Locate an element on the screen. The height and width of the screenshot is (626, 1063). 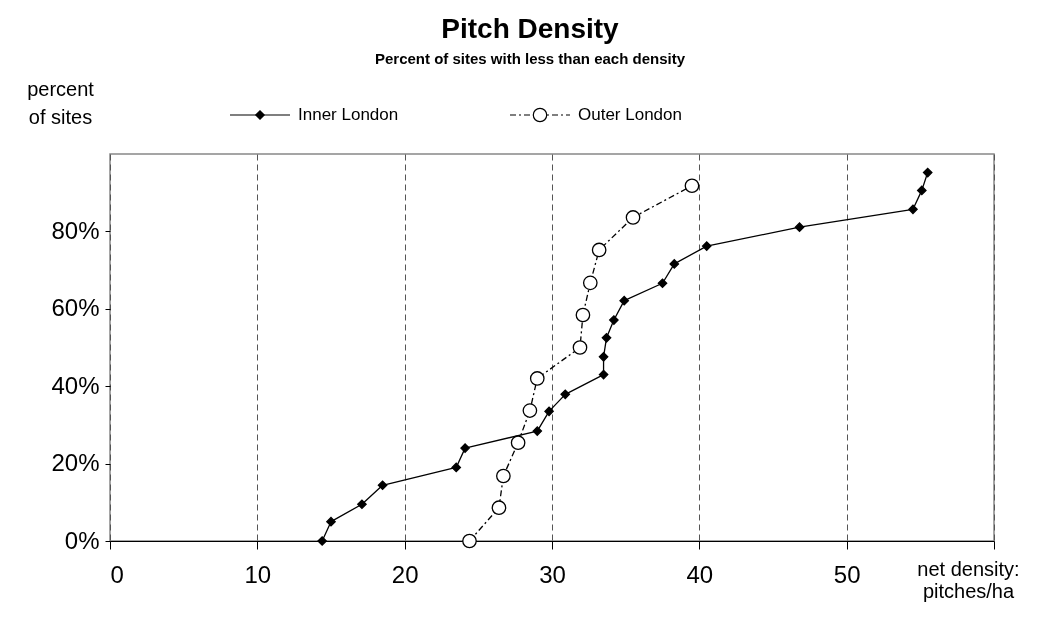
x-tick-label: 10 is located at coordinates (258, 574).